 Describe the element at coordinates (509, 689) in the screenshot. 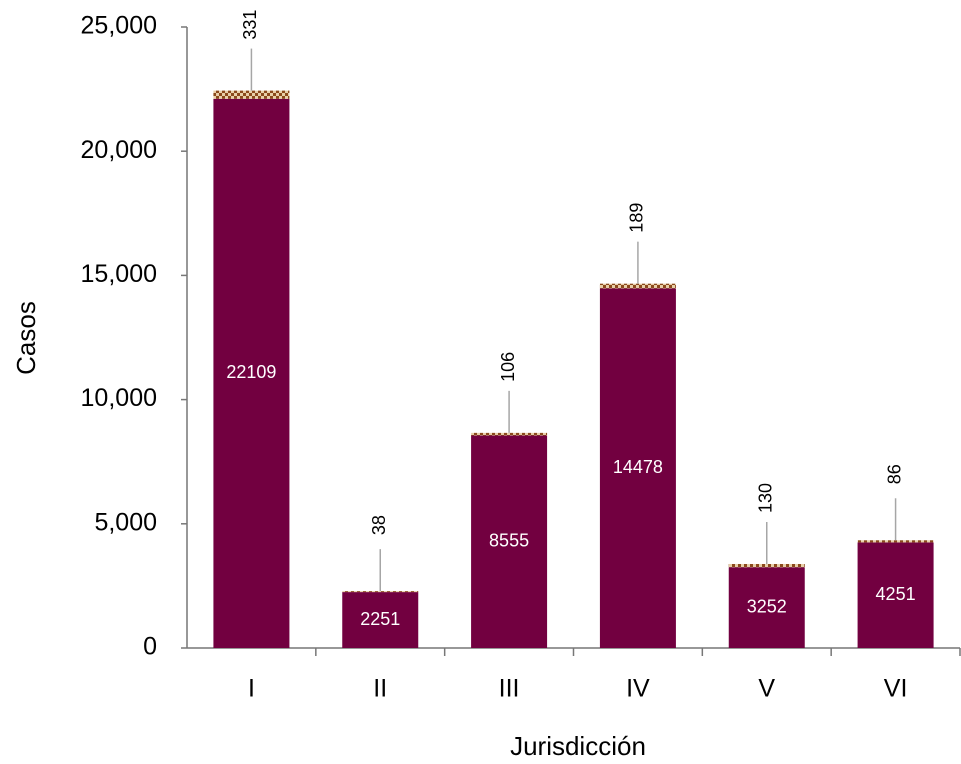

I see `x-tick-label: III` at that location.